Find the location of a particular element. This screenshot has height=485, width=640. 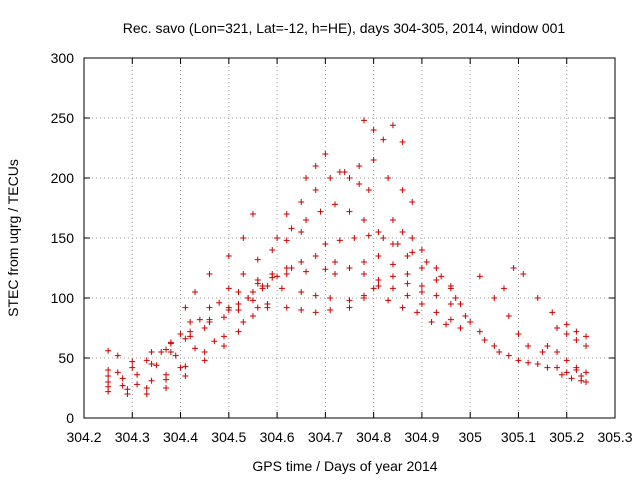

x-tick-label: 304.8 is located at coordinates (373, 437).